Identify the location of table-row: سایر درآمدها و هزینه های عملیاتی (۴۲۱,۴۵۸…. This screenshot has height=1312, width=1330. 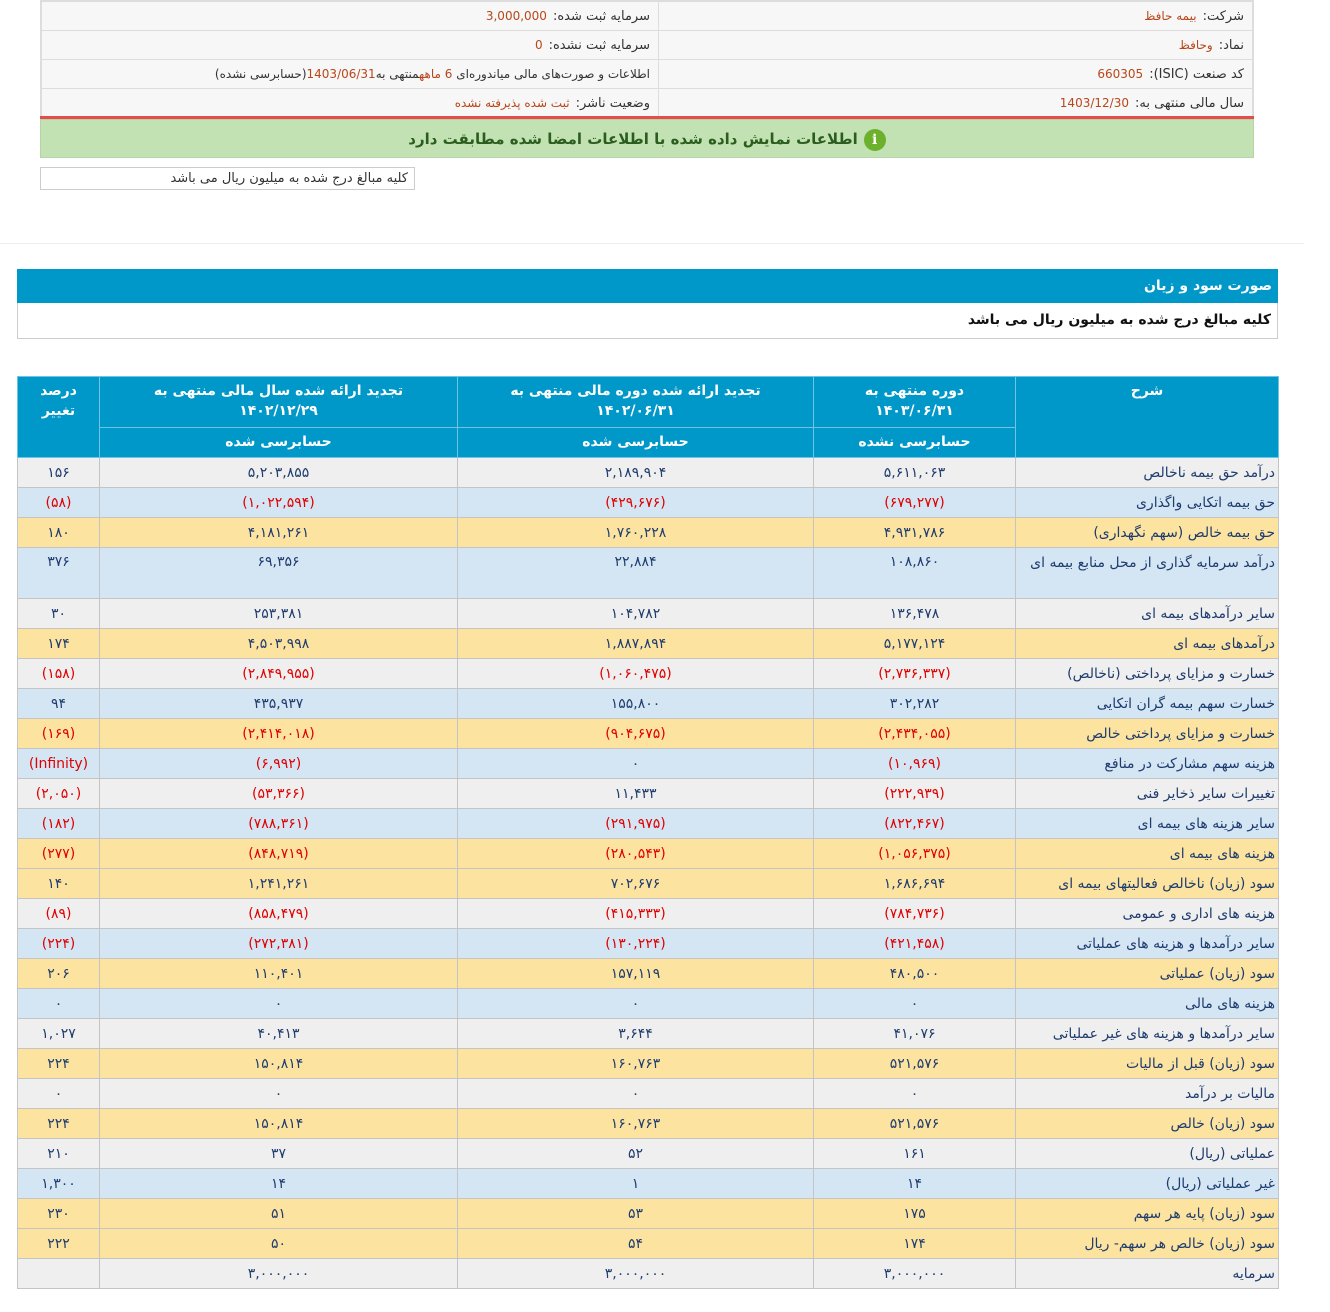
(648, 943).